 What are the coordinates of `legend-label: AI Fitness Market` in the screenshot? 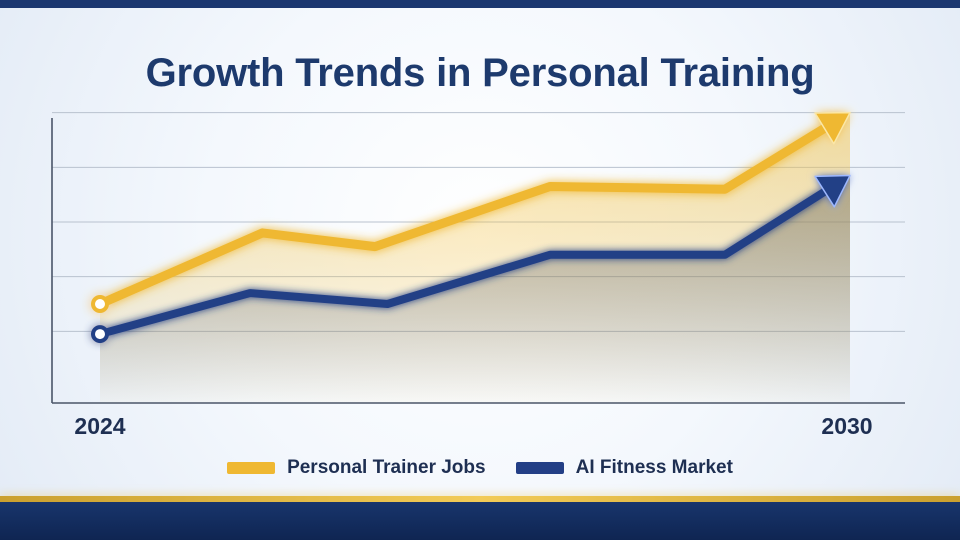 It's located at (654, 467).